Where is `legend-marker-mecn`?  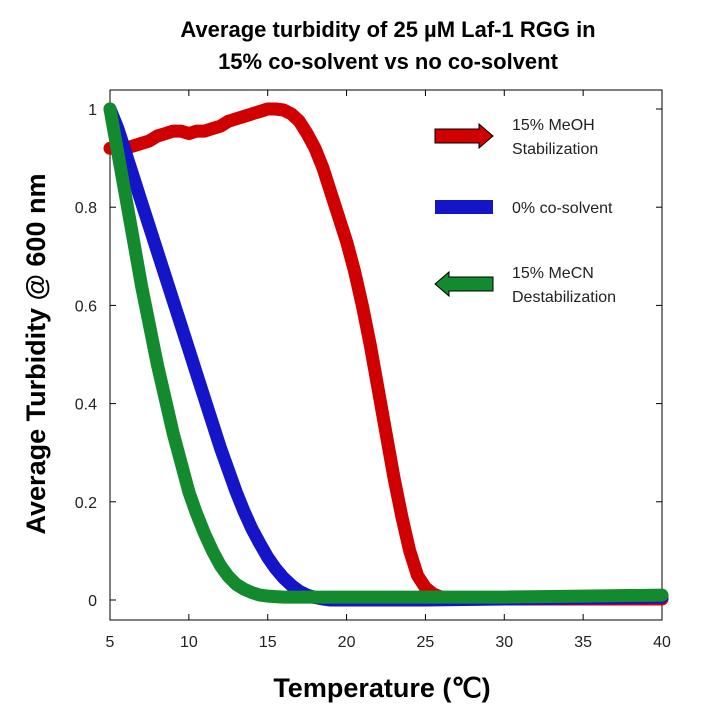 legend-marker-mecn is located at coordinates (464, 284).